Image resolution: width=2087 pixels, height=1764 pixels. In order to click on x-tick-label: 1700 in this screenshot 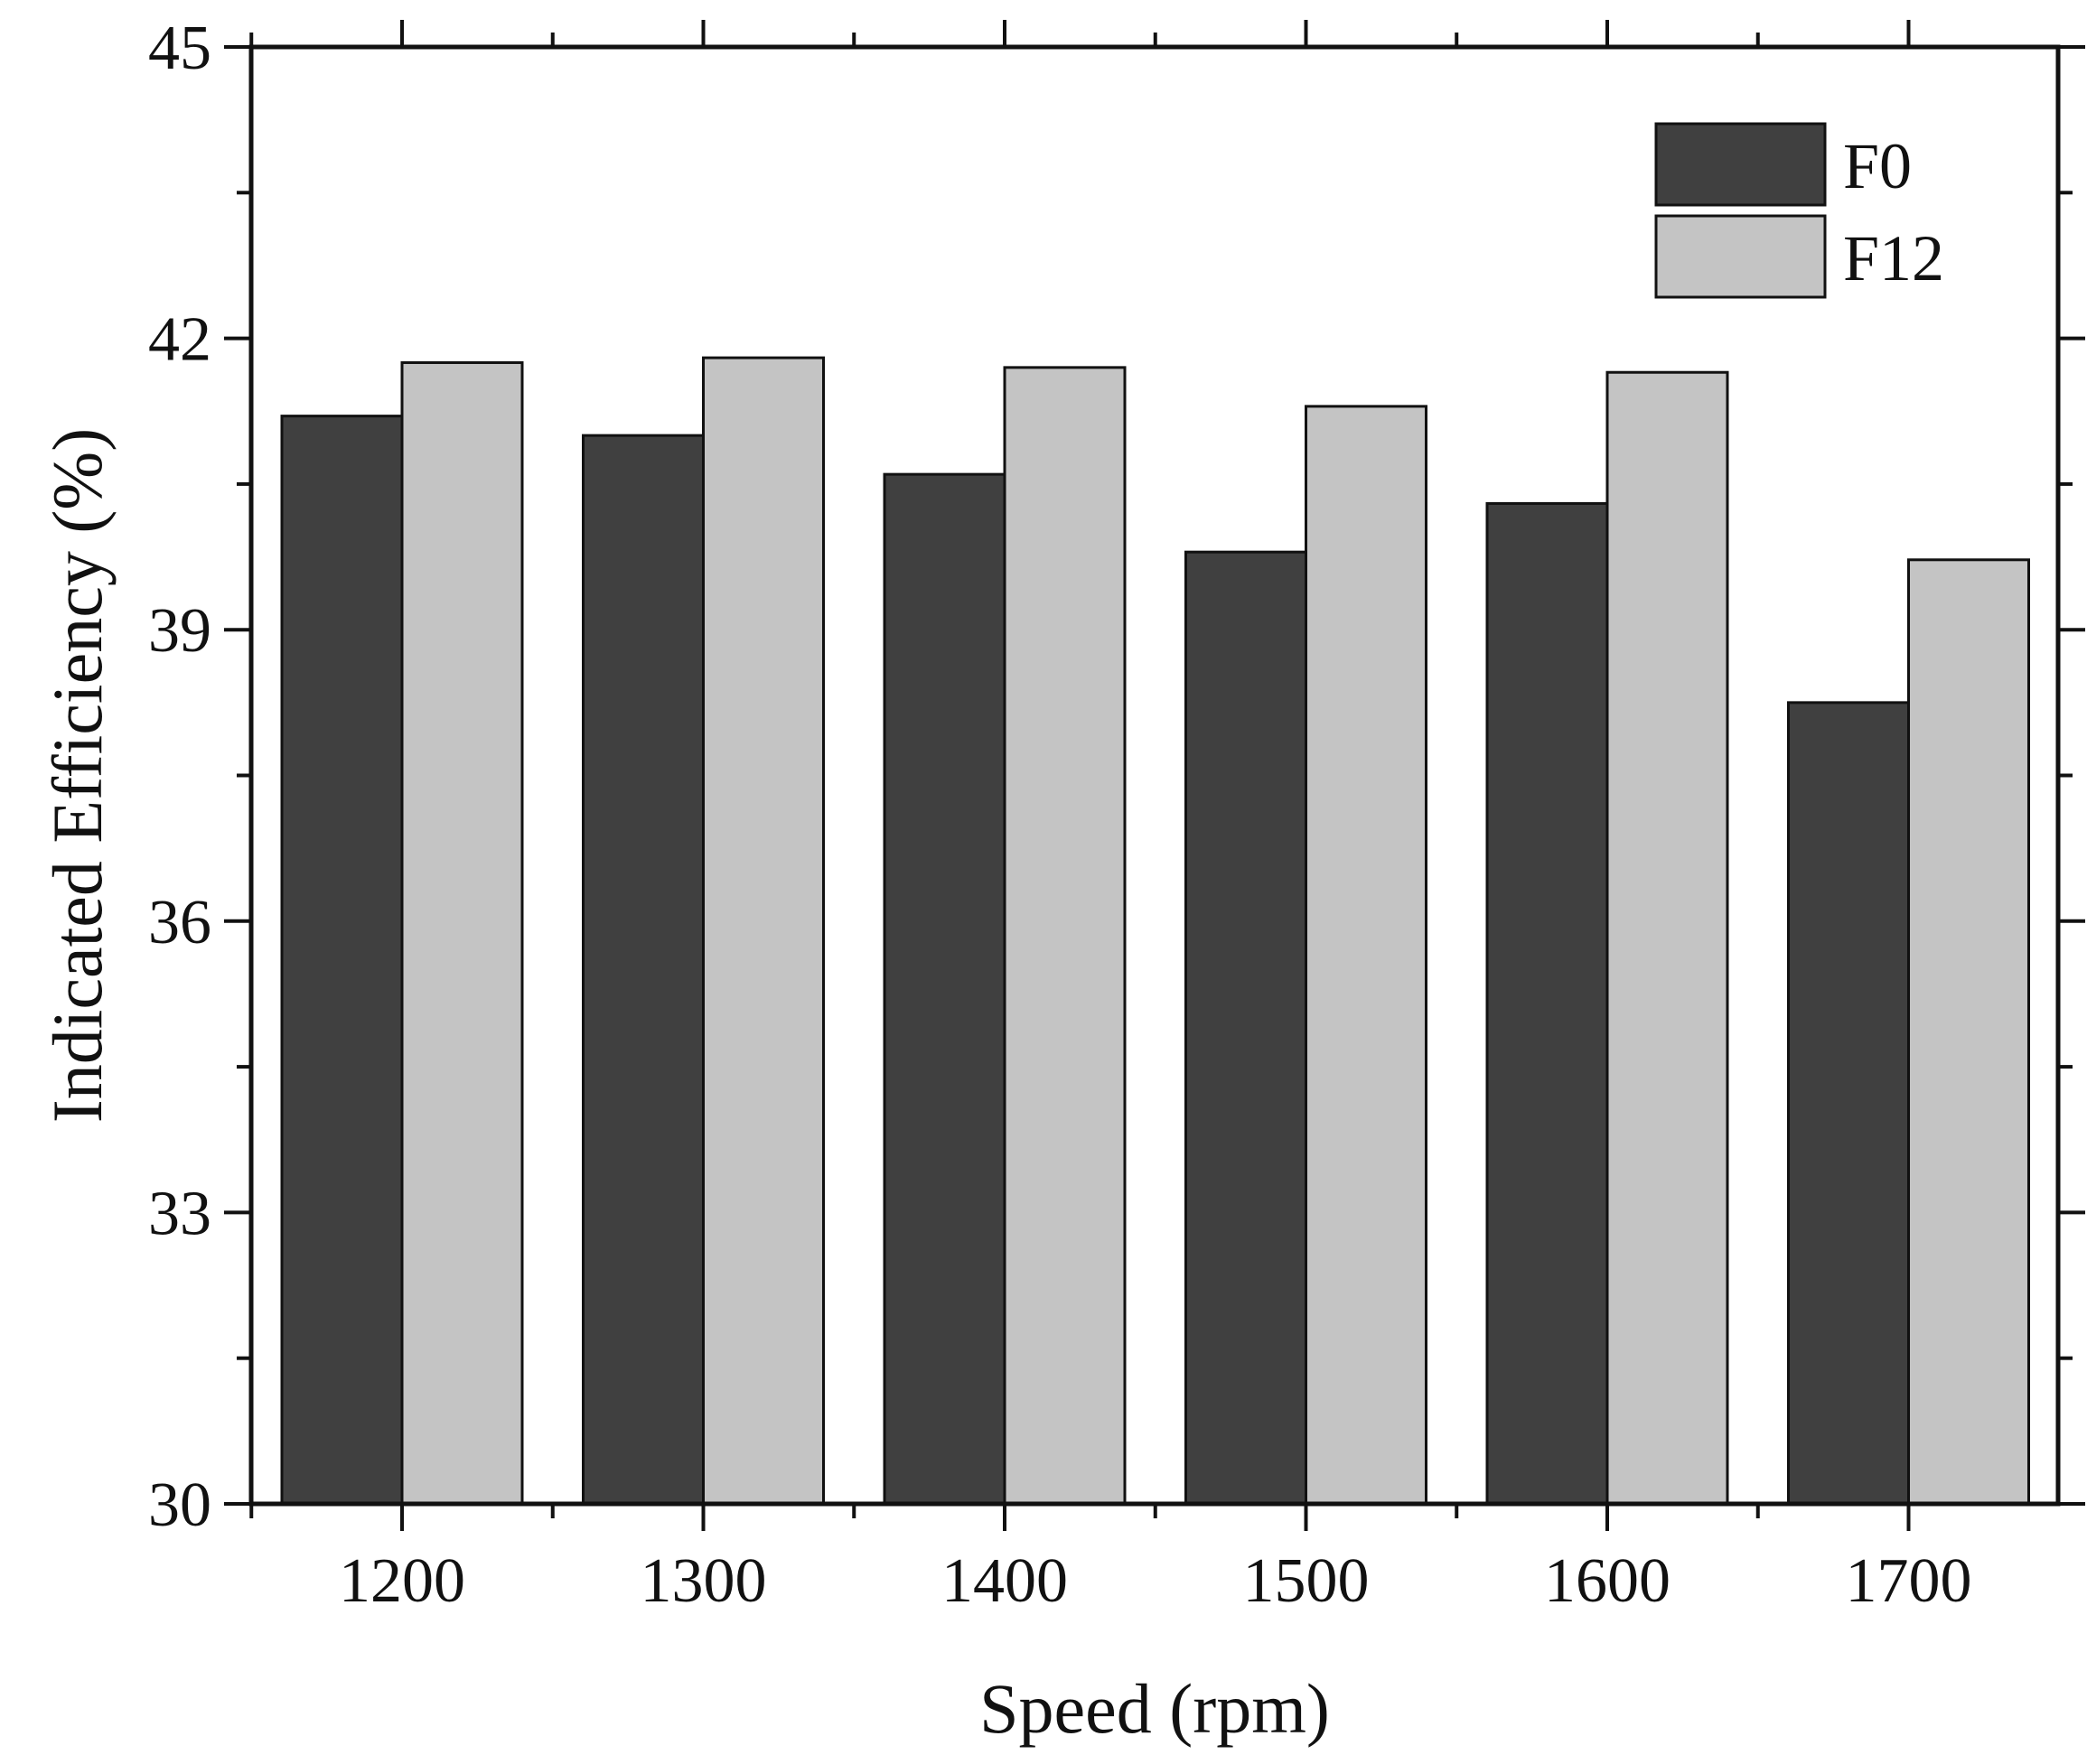, I will do `click(1909, 1581)`.